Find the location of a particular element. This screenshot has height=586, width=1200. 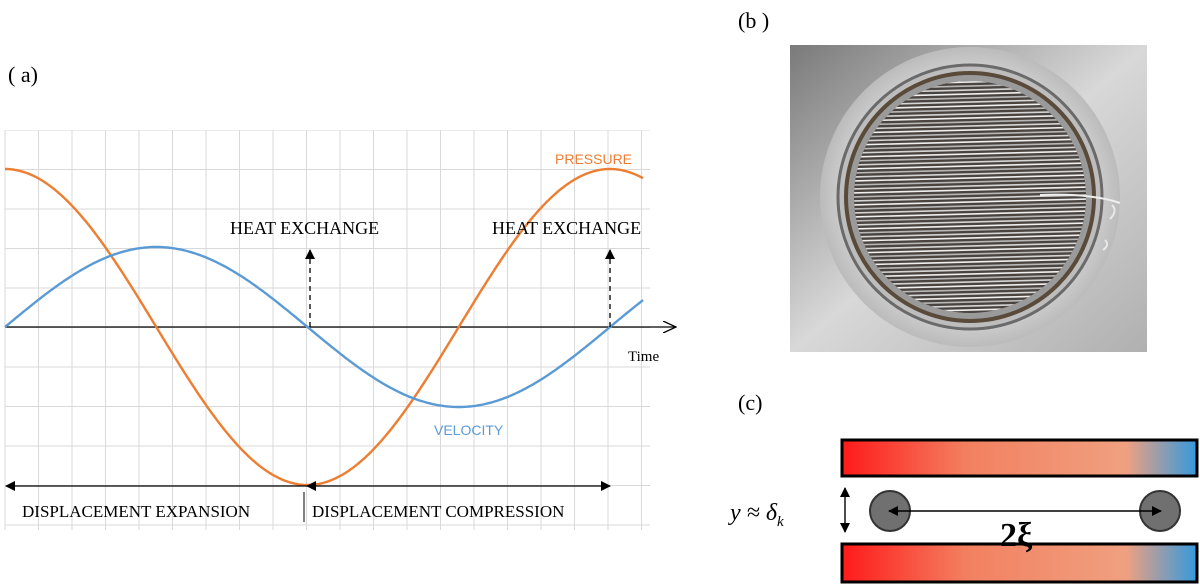

panel-a-label: ( a) is located at coordinates (23, 74).